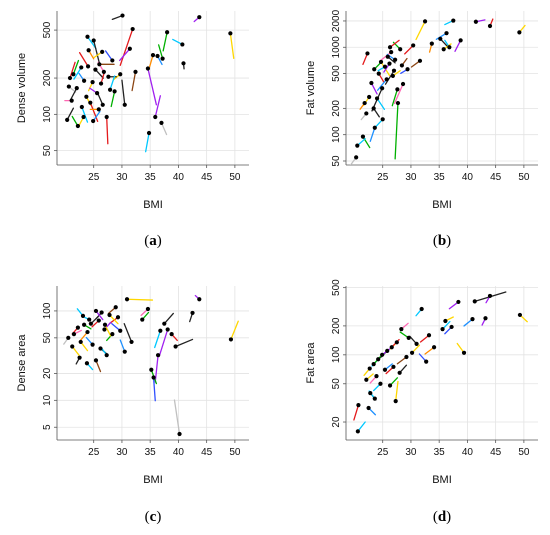 The height and width of the screenshot is (535, 550). Describe the element at coordinates (383, 452) in the screenshot. I see `x-tick-label: 25` at that location.